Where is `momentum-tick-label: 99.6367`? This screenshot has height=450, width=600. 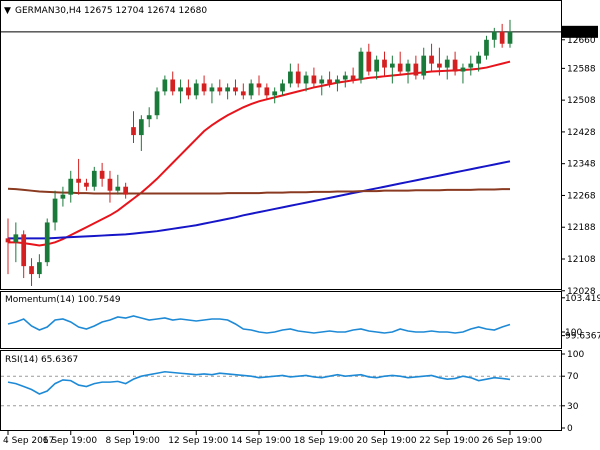
momentum-tick-label: 99.6367 is located at coordinates (582, 337).